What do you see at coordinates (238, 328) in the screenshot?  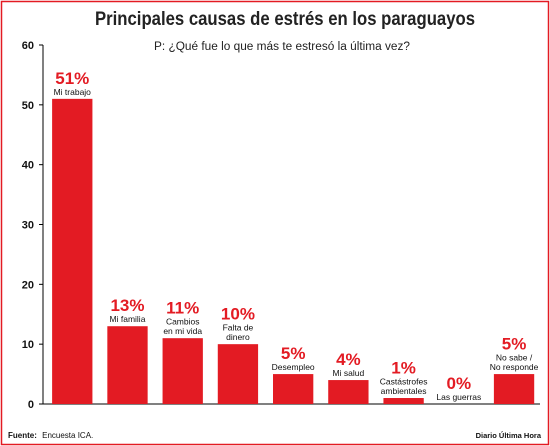 I see `category-label: Falta de` at bounding box center [238, 328].